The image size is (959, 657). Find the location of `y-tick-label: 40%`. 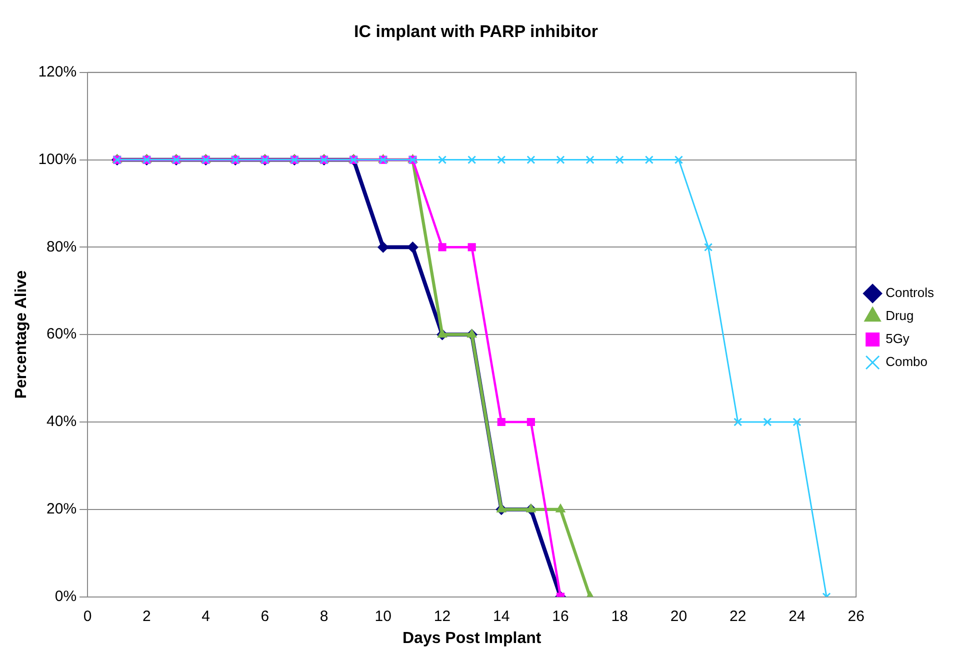

y-tick-label: 40% is located at coordinates (61, 421).